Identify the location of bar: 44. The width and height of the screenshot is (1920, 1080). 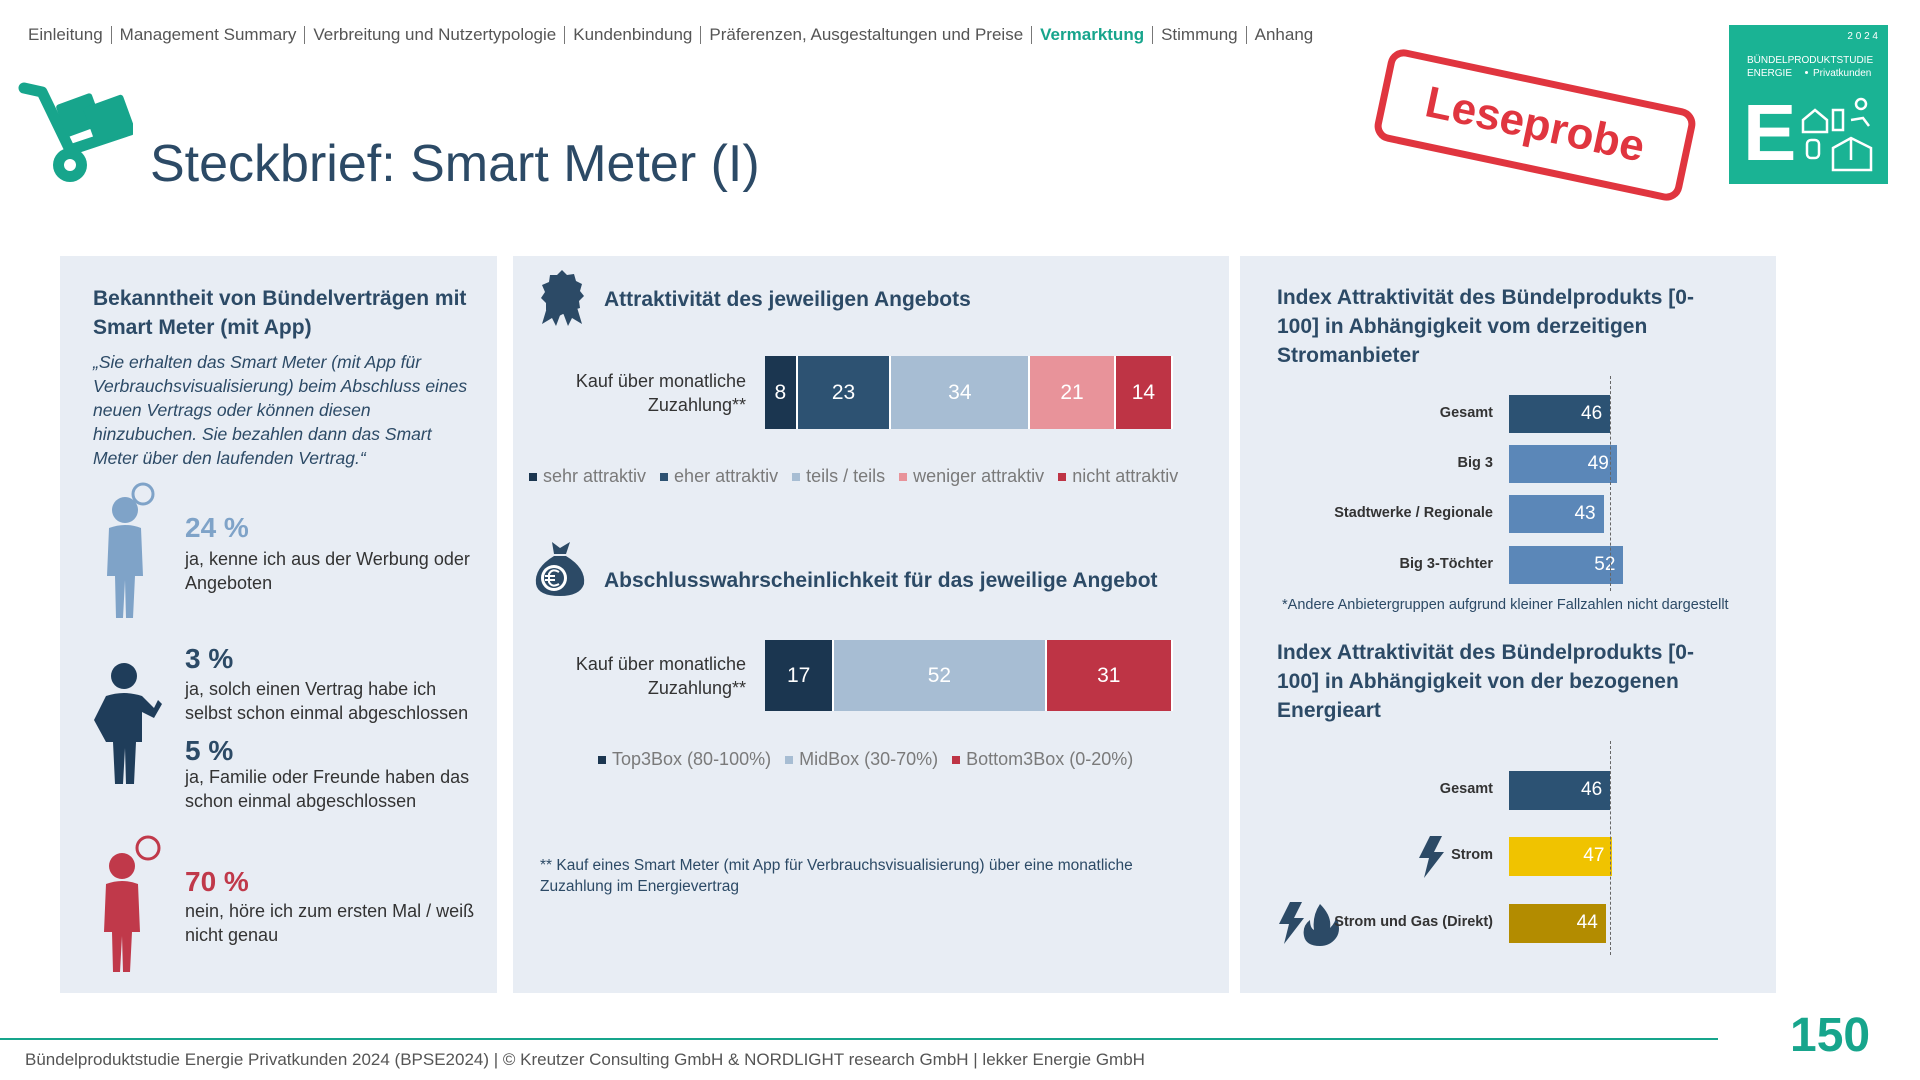
(1557, 923).